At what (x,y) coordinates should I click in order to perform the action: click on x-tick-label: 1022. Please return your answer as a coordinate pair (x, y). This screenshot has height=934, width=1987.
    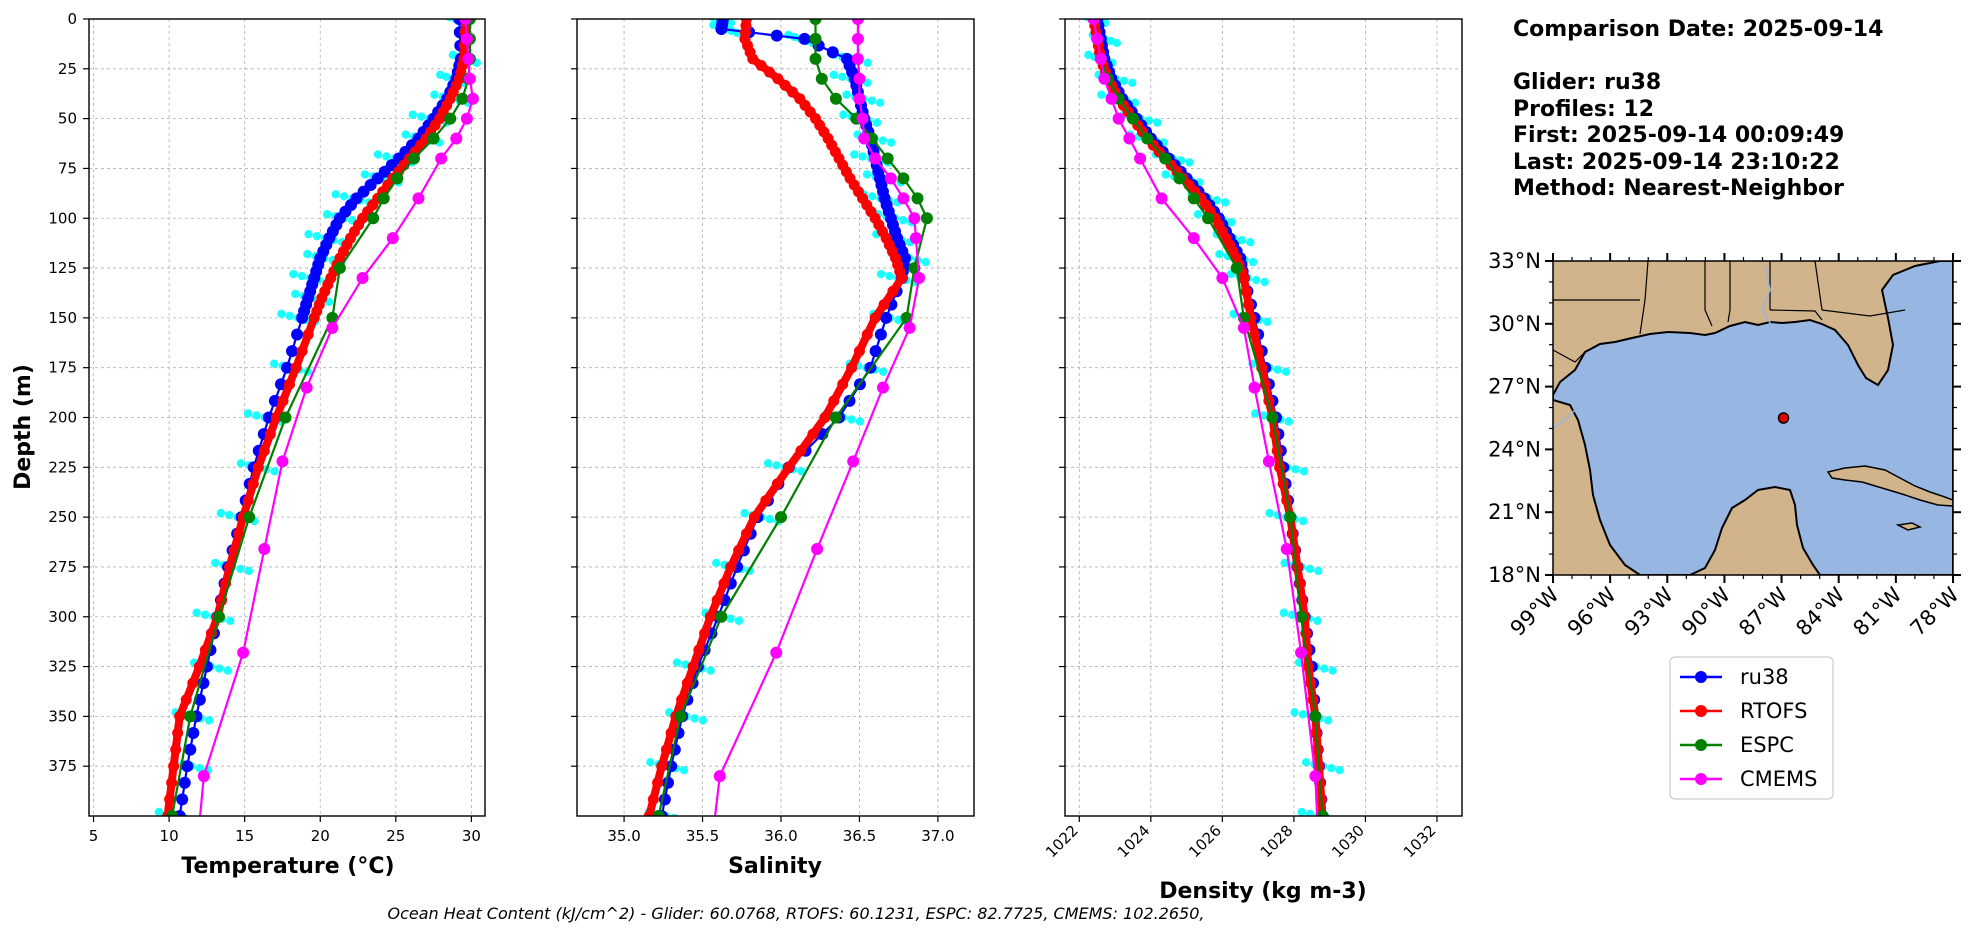
    Looking at the image, I should click on (1062, 842).